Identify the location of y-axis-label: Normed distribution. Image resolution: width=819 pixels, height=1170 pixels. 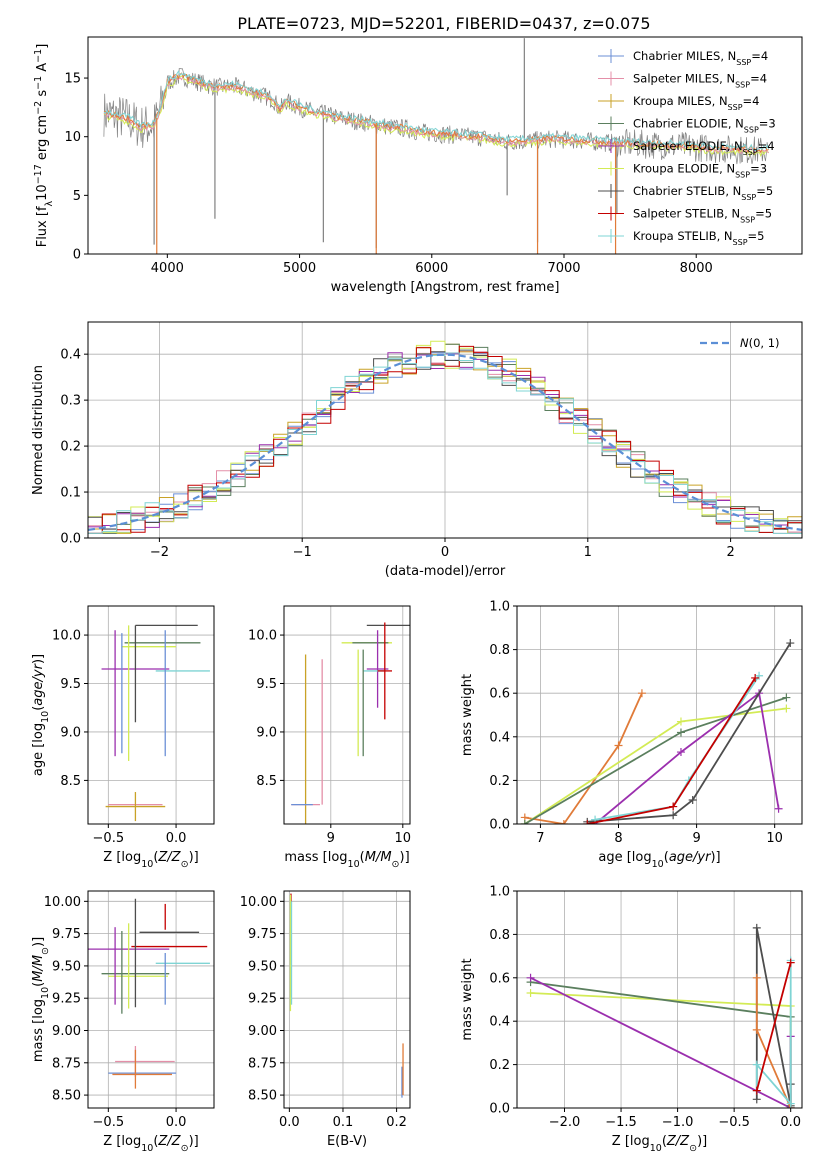
(38, 430).